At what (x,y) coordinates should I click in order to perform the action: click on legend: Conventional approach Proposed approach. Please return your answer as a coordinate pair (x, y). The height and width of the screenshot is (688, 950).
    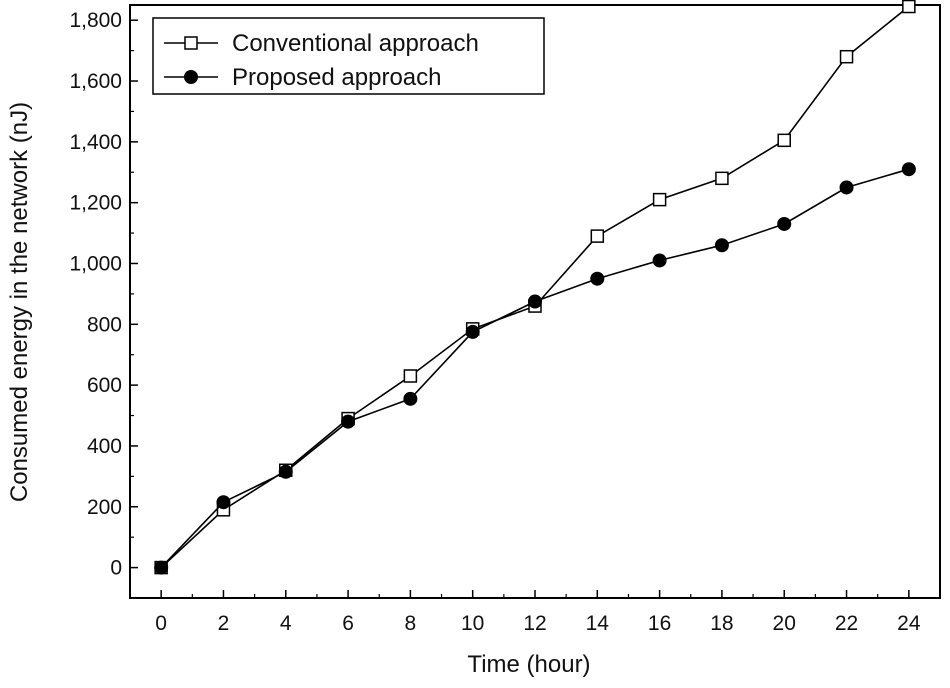
    Looking at the image, I should click on (348, 56).